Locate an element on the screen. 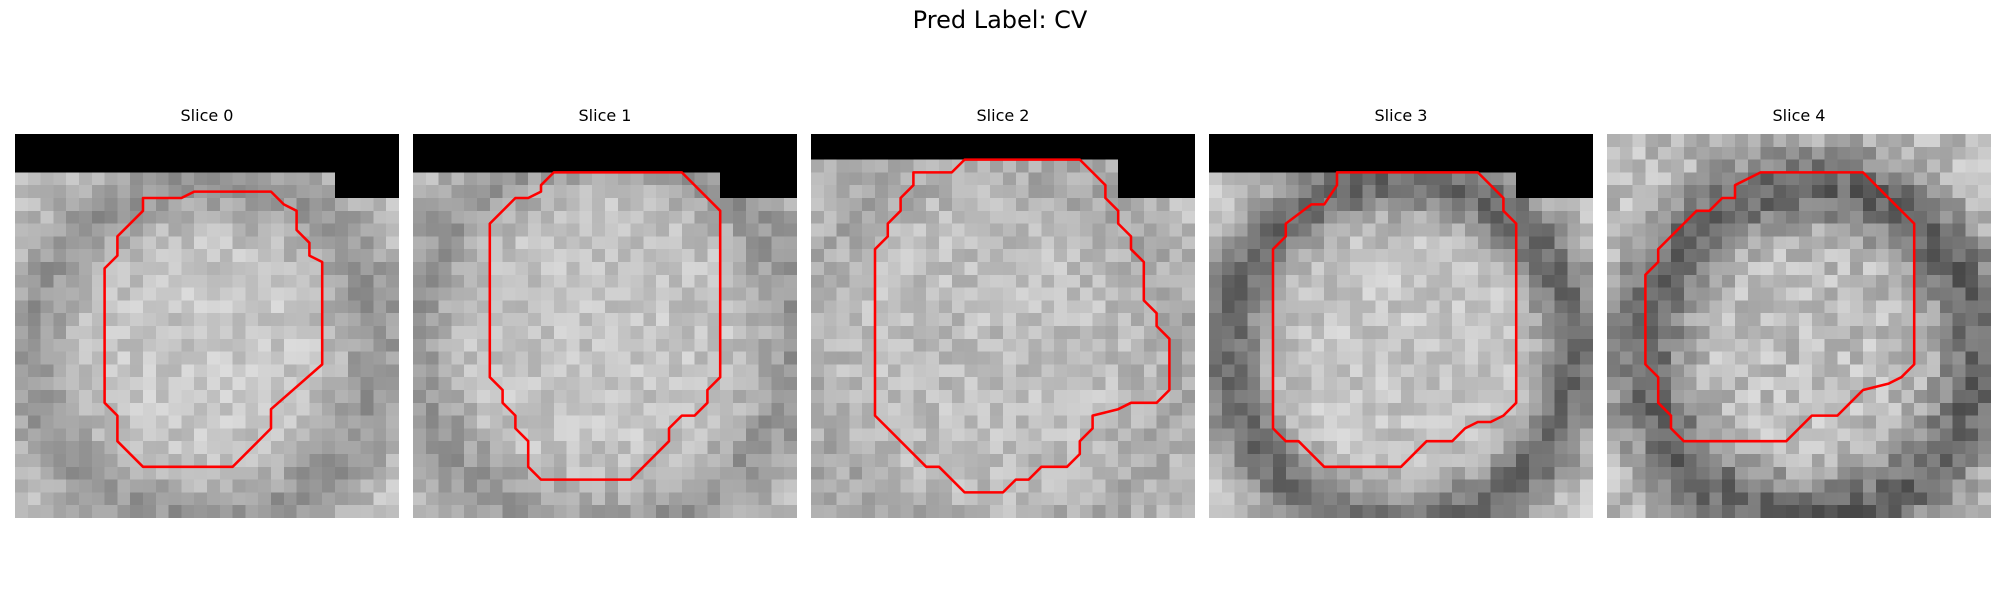 This screenshot has height=600, width=2000. slice-title-4: Slice 4 is located at coordinates (1799, 115).